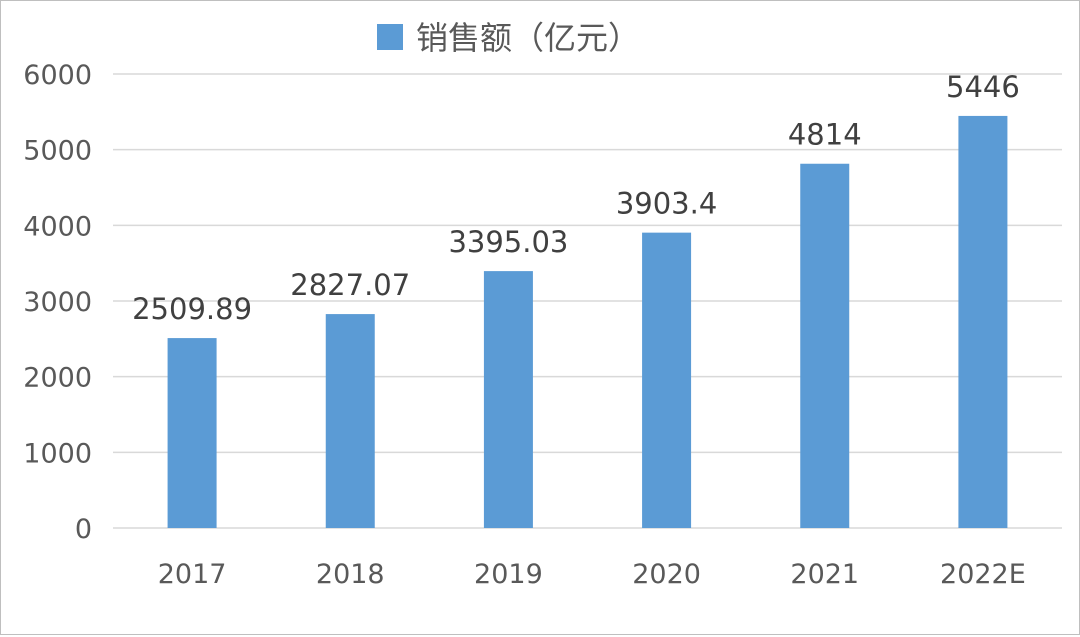 The image size is (1080, 637). What do you see at coordinates (83, 529) in the screenshot?
I see `y-tick-label: 0` at bounding box center [83, 529].